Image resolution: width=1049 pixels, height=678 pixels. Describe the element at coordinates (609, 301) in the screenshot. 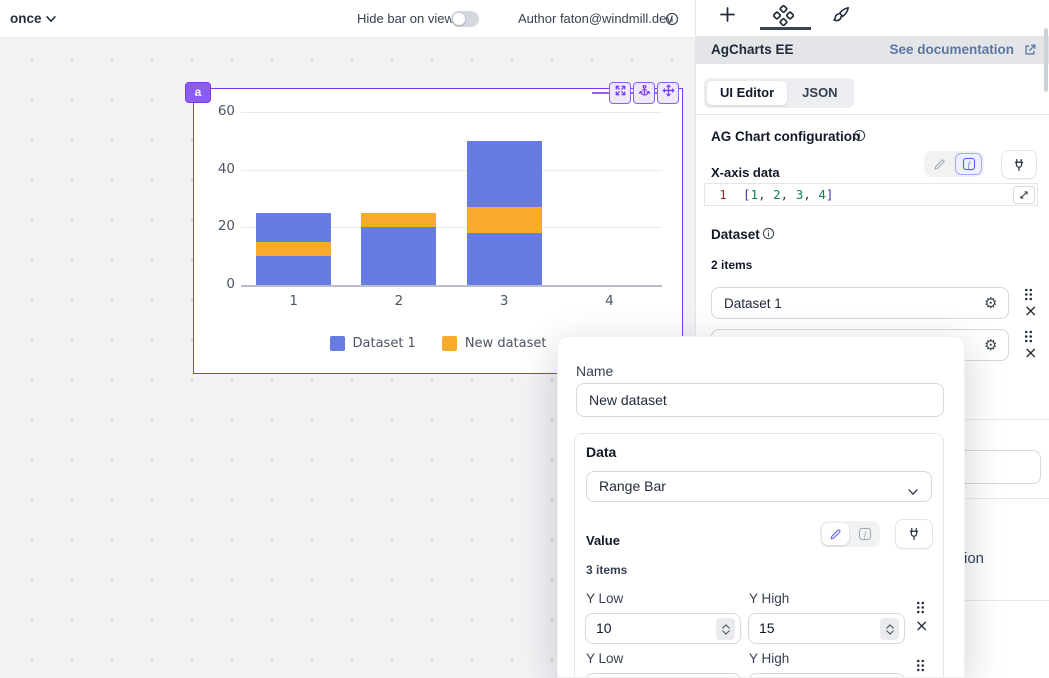

I see `x-axis-tick-label: 4` at that location.